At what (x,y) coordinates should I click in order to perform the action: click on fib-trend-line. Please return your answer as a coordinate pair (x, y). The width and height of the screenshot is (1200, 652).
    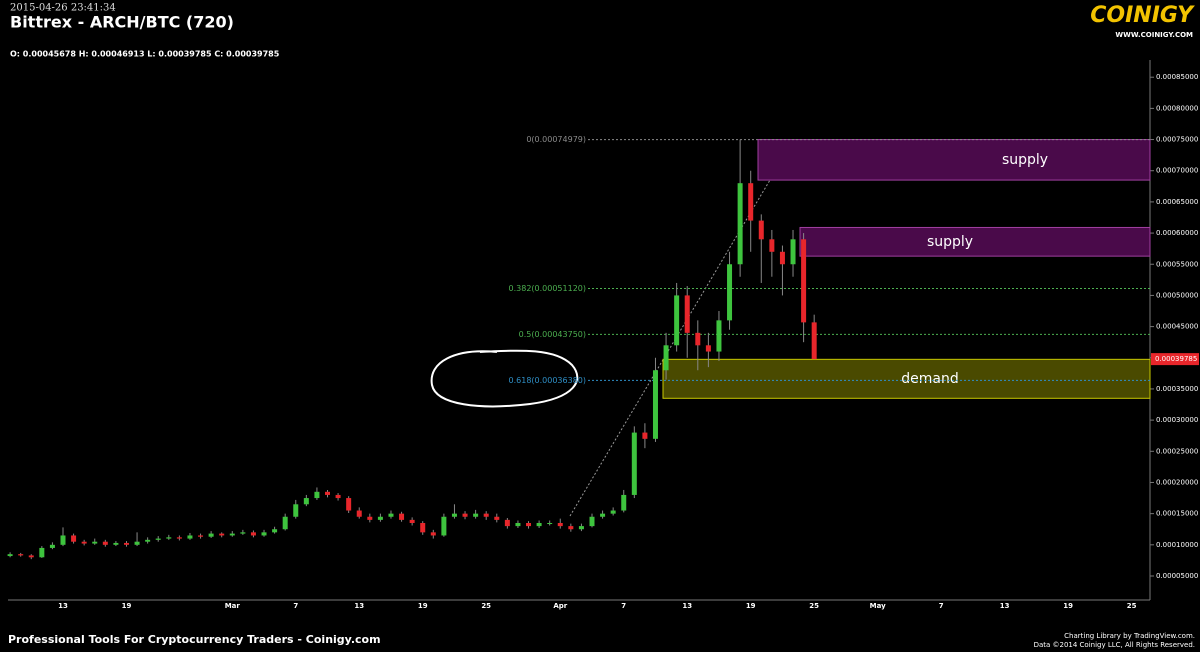
    Looking at the image, I should click on (682, 327).